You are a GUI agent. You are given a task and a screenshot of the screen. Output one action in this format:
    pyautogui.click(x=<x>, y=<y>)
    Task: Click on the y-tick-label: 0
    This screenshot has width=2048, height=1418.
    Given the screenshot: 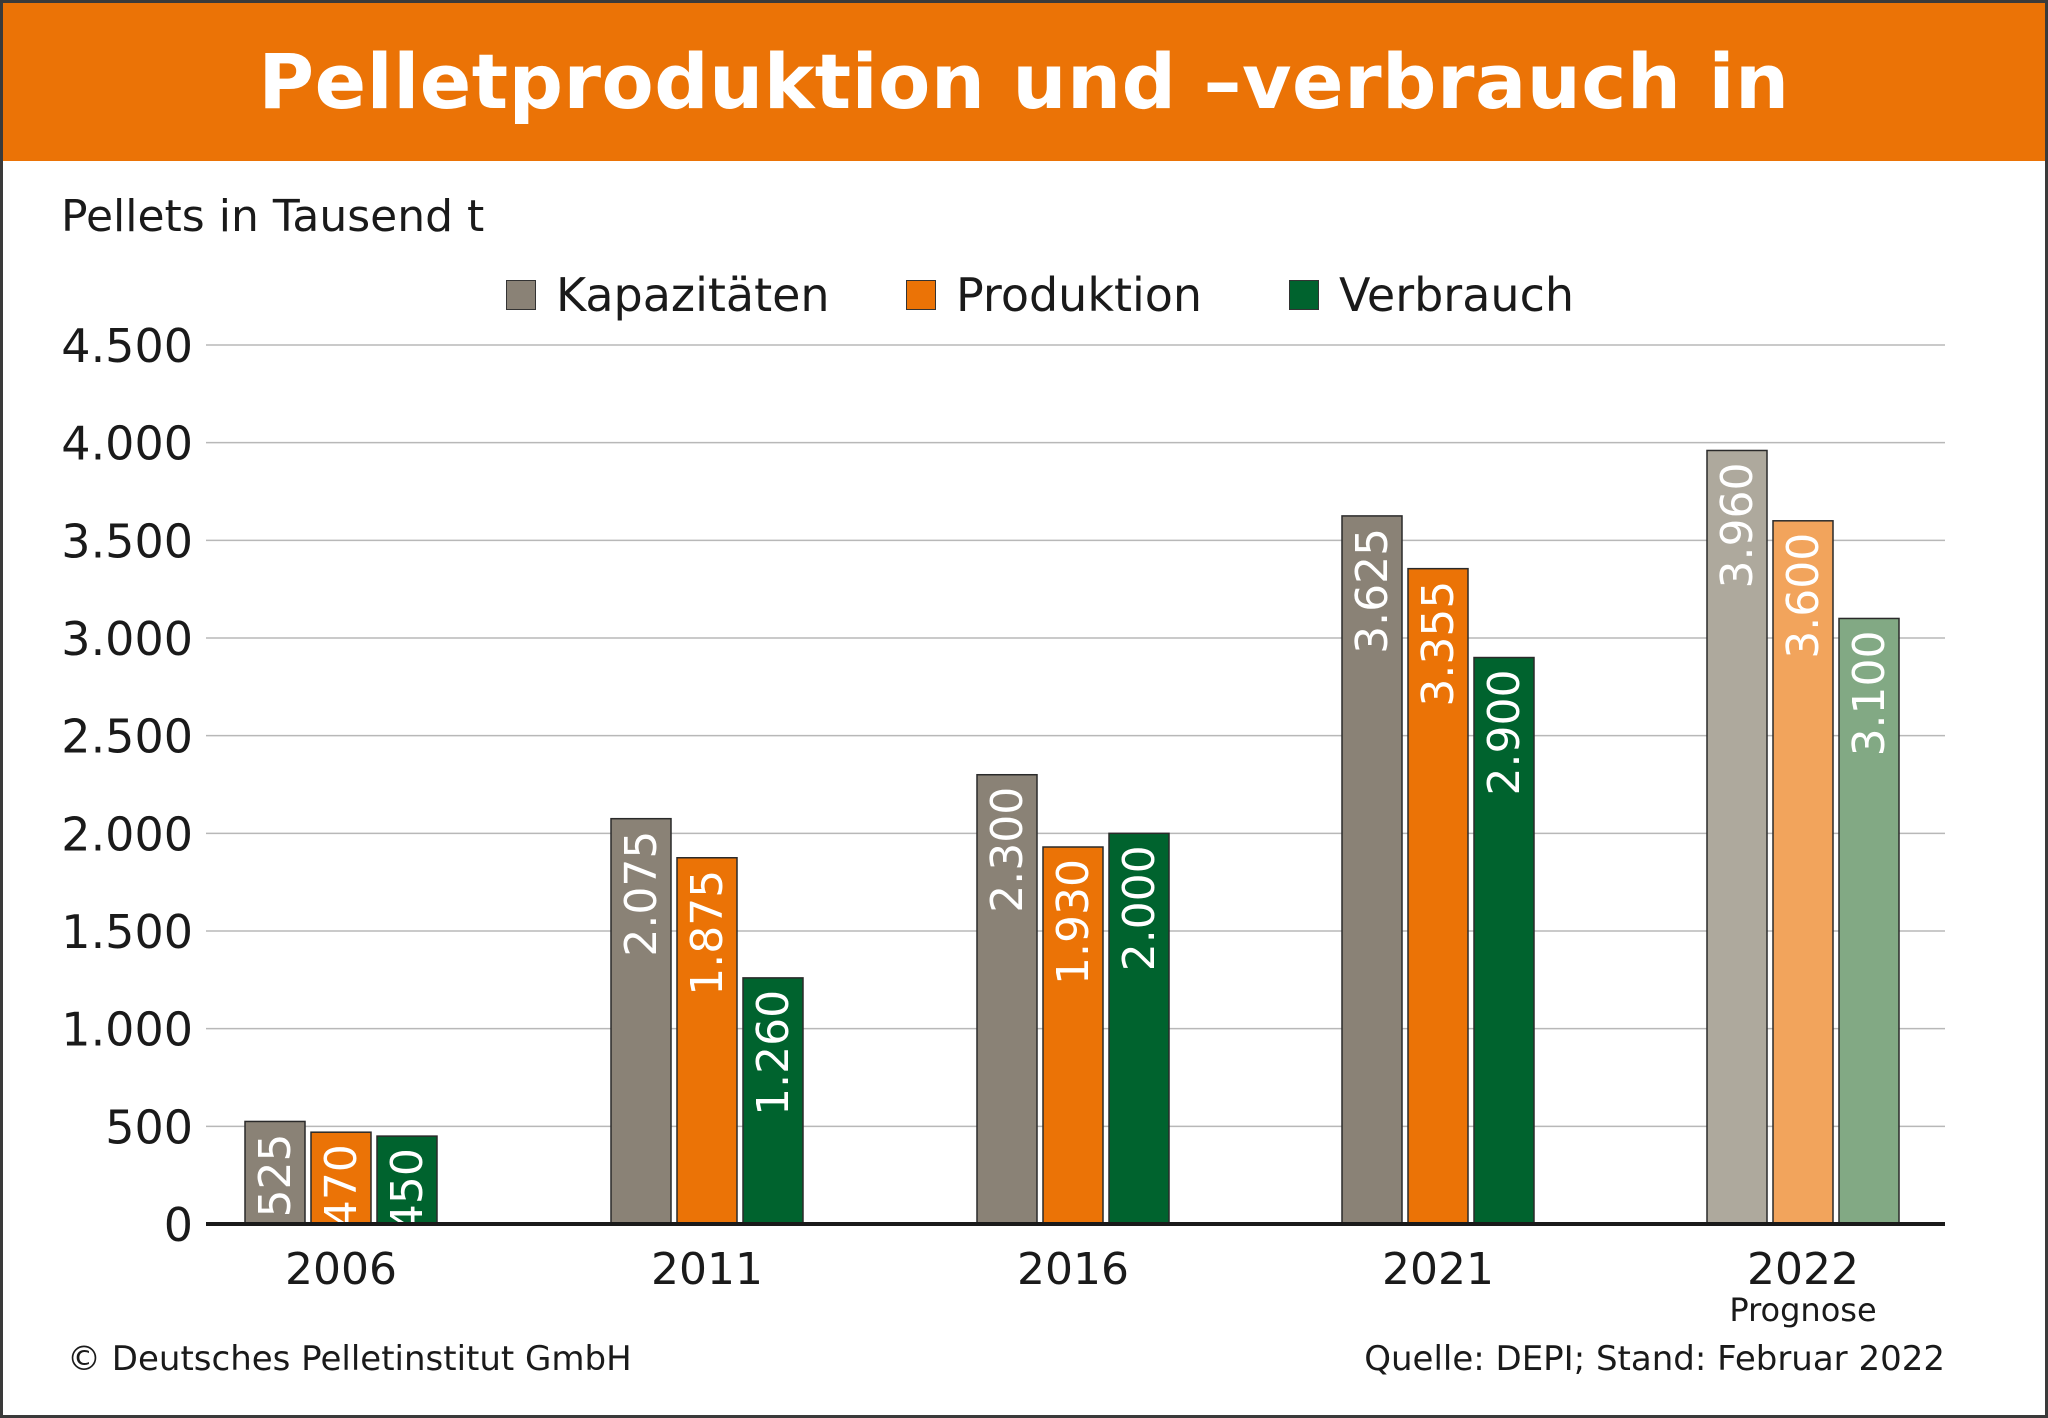 What is the action you would take?
    pyautogui.click(x=178, y=1225)
    